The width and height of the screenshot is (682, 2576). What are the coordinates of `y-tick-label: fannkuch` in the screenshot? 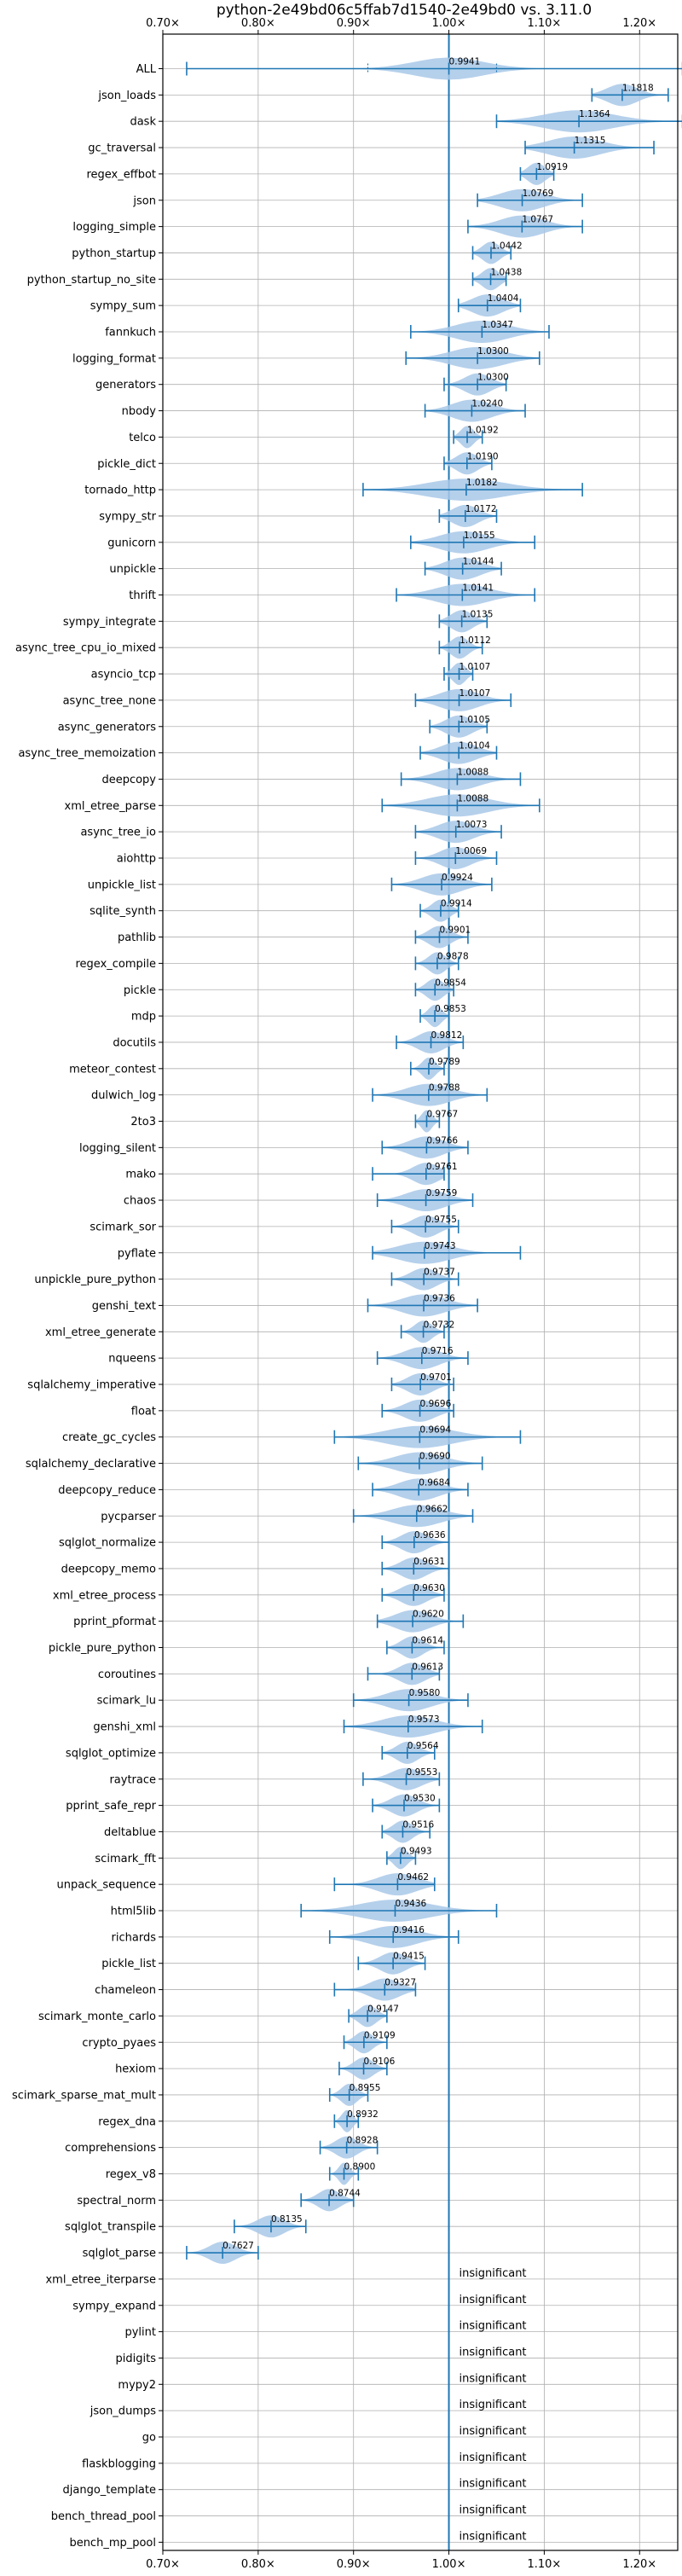 It's located at (131, 333).